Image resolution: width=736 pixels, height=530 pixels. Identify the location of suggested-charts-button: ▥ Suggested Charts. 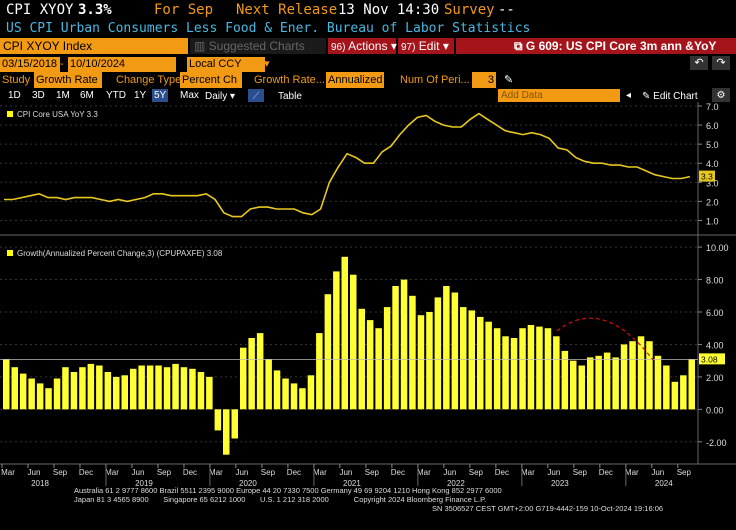
(258, 46).